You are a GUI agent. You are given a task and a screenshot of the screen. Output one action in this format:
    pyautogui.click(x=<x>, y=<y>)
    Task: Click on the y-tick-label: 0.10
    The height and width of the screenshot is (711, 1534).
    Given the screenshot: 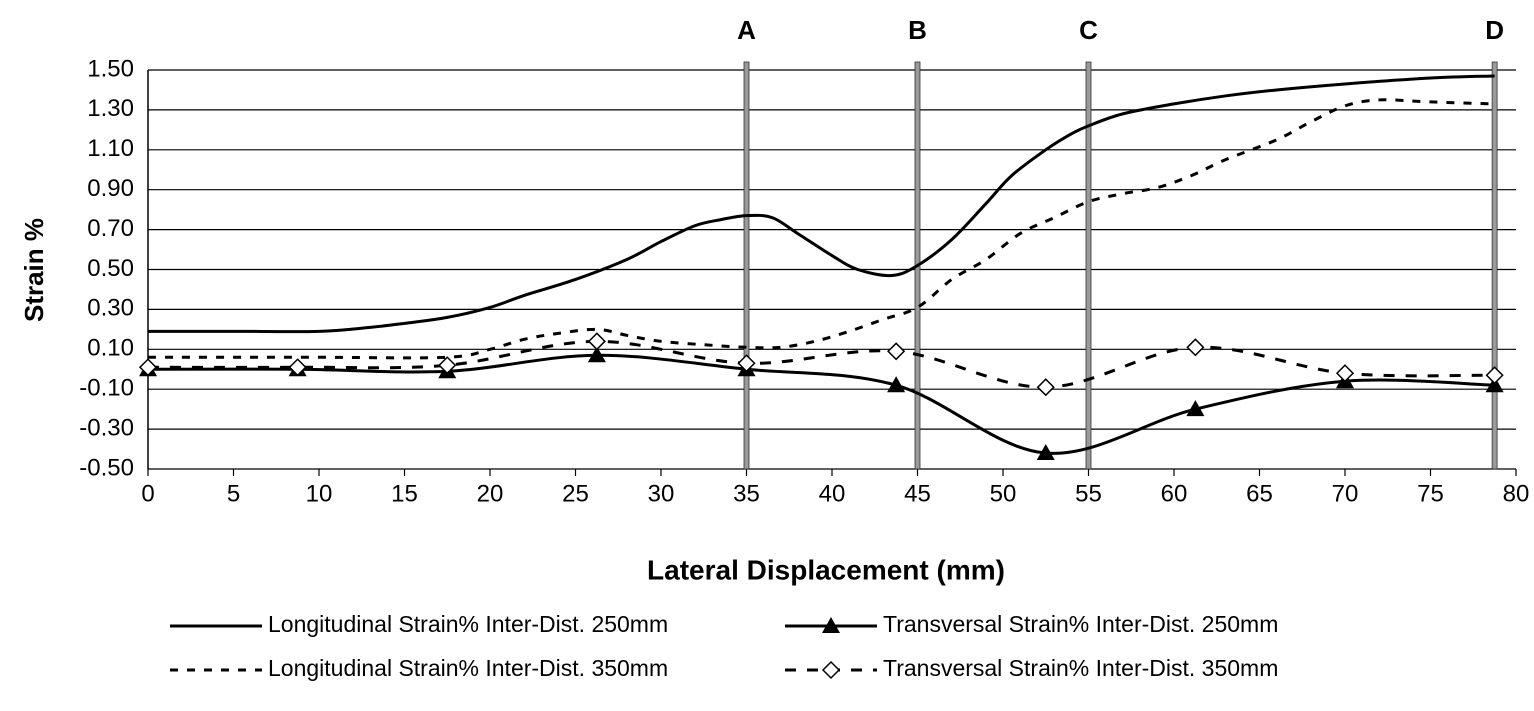 What is the action you would take?
    pyautogui.click(x=110, y=348)
    